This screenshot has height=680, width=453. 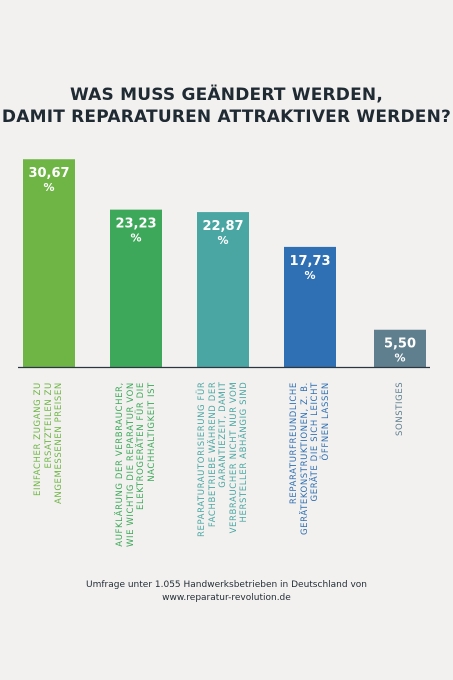 I want to click on category-label-1-line-1: EINFACHER ZUGANG ZU, so click(x=38, y=439).